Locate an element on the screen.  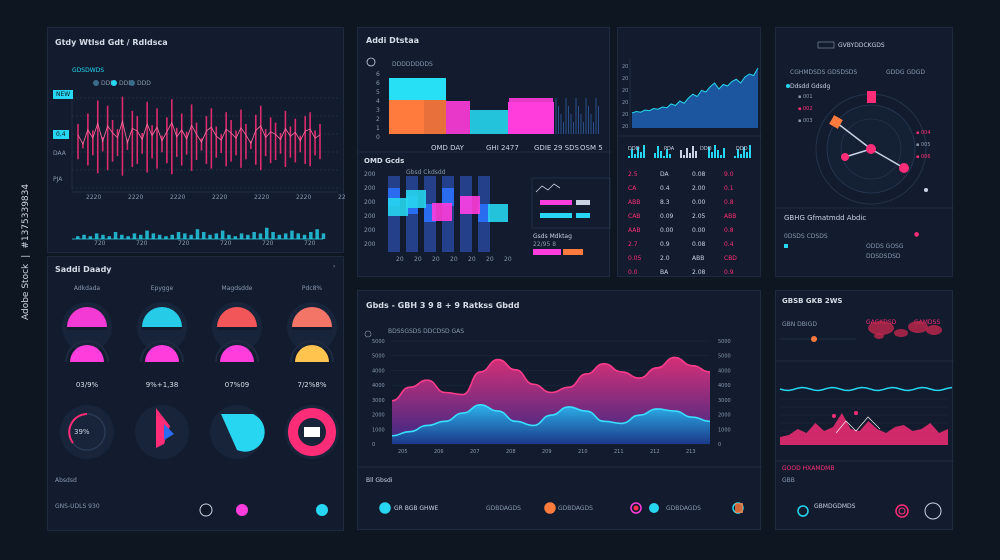
stack-col-seg is located at coordinates (484, 213).